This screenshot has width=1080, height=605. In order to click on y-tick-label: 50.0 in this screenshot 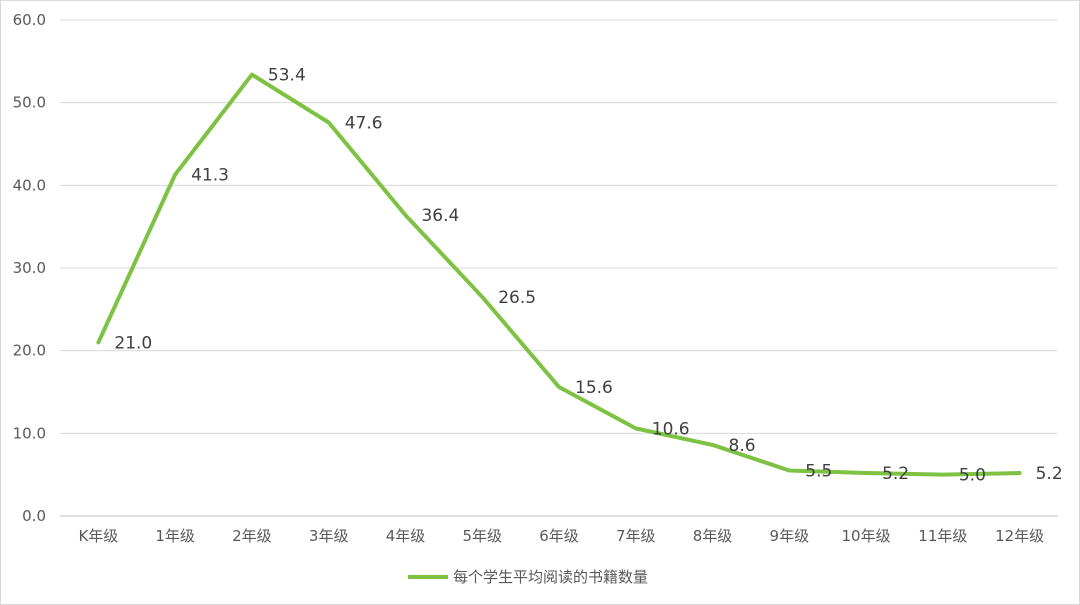, I will do `click(29, 103)`.